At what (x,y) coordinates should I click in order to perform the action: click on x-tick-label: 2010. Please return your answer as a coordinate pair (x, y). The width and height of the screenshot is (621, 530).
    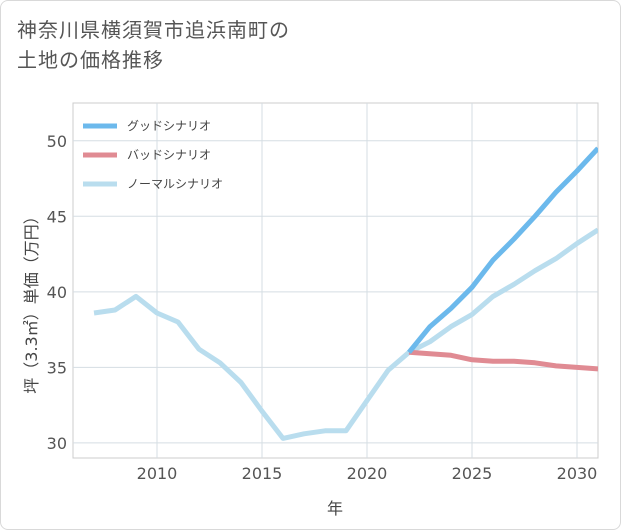
    Looking at the image, I should click on (157, 473).